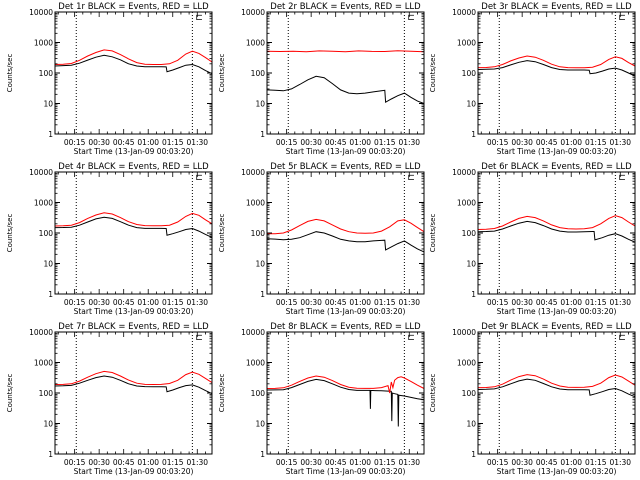 This screenshot has height=480, width=640. What do you see at coordinates (556, 327) in the screenshot?
I see `panel-title: Det 9r BLACK = Events, RED = LLD` at bounding box center [556, 327].